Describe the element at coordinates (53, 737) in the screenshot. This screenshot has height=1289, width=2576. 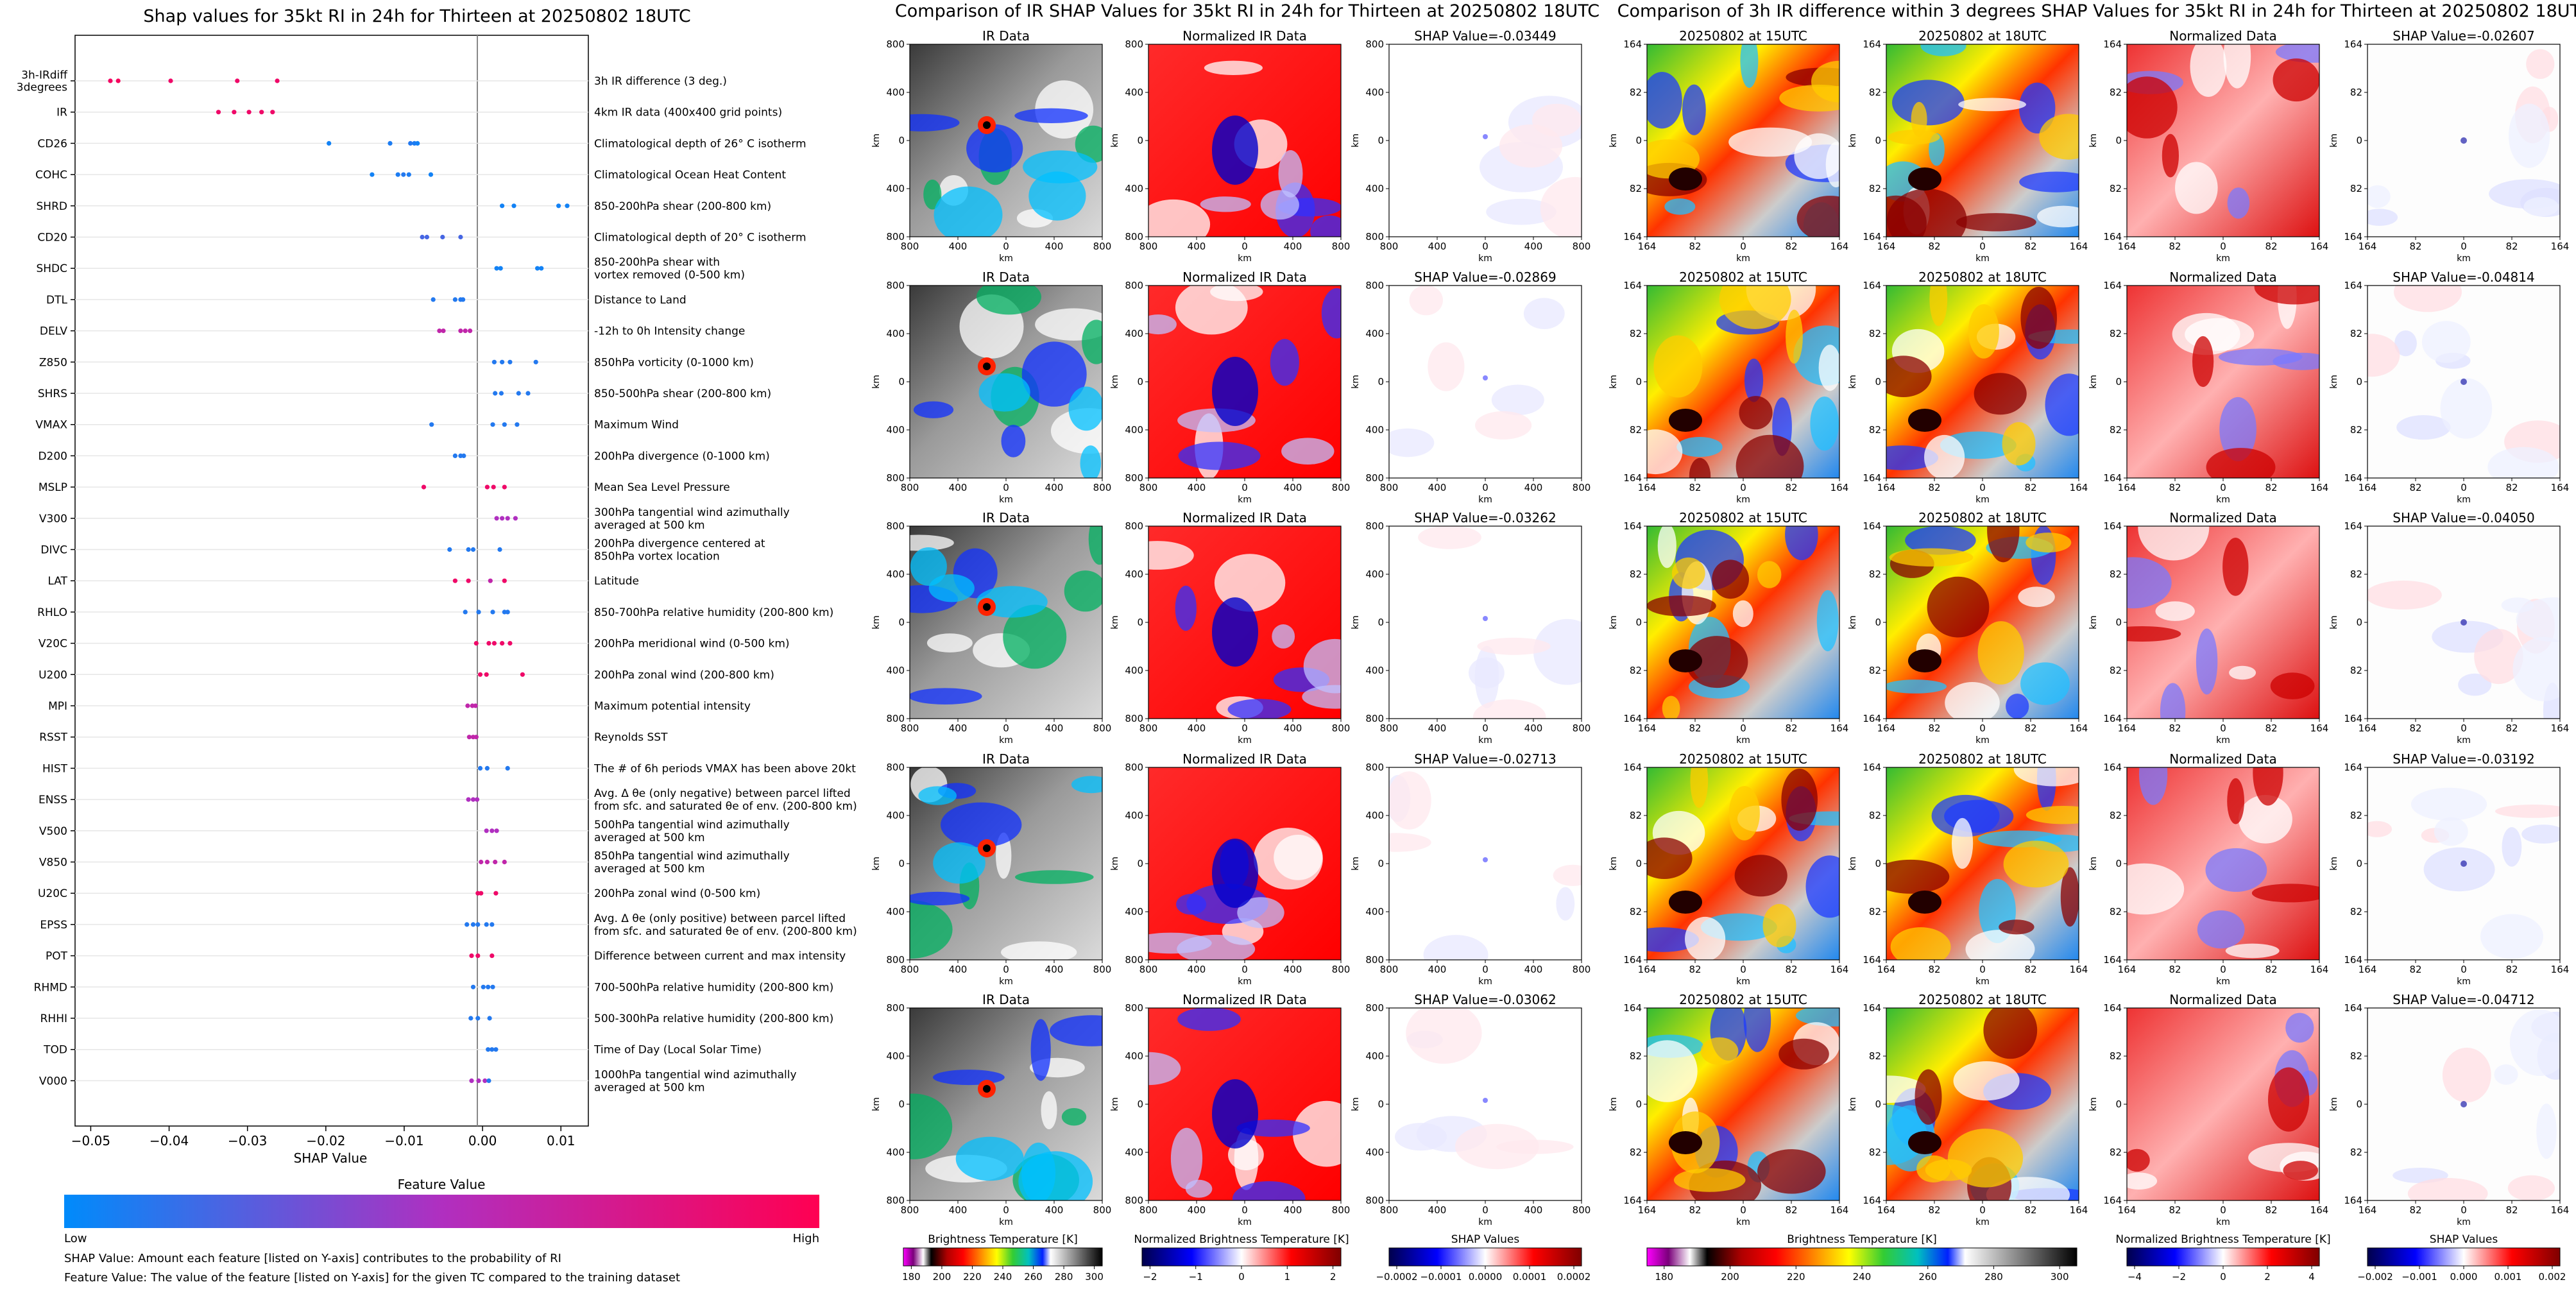
I see `feature-name: RSST` at that location.